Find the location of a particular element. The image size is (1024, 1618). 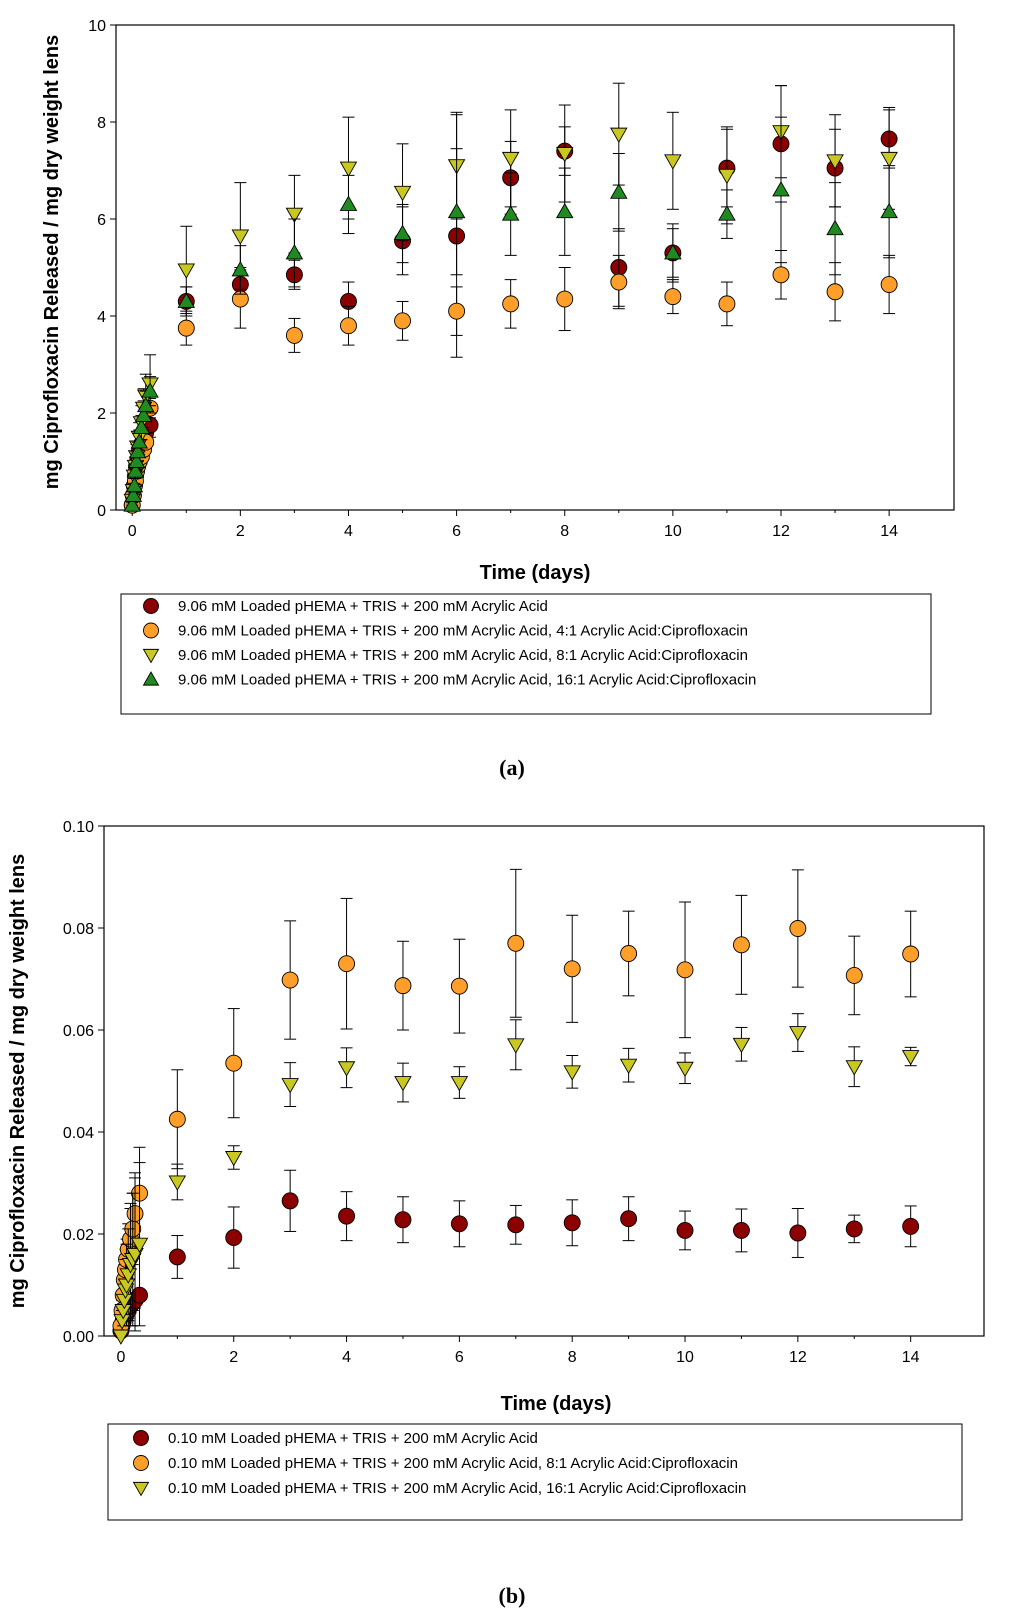

x-axis-label-a: Time (days) is located at coordinates (535, 573).